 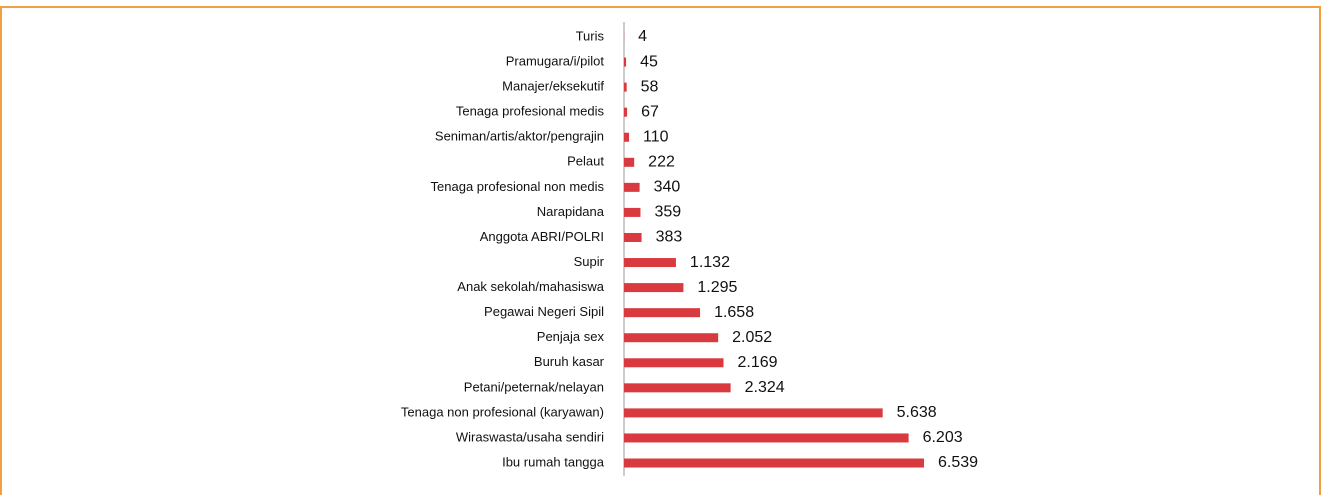 What do you see at coordinates (667, 187) in the screenshot?
I see `value-label: 340` at bounding box center [667, 187].